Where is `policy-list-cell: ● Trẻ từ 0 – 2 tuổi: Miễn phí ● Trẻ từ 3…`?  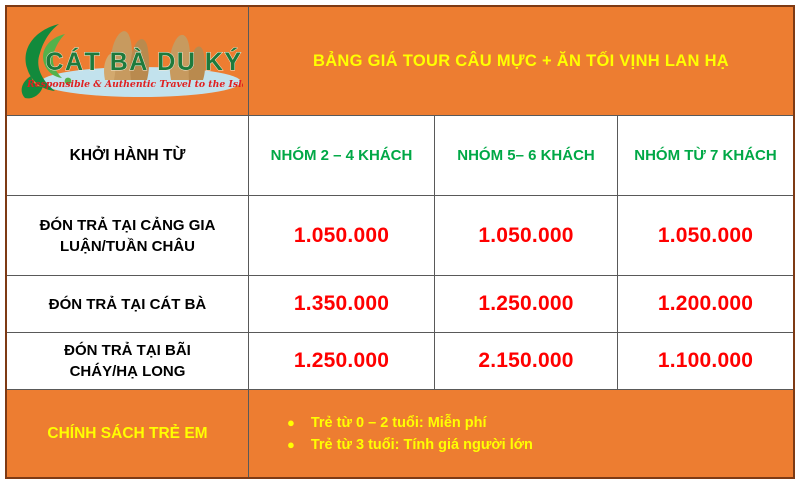
policy-list-cell: ● Trẻ từ 0 – 2 tuổi: Miễn phí ● Trẻ từ 3… is located at coordinates (521, 433).